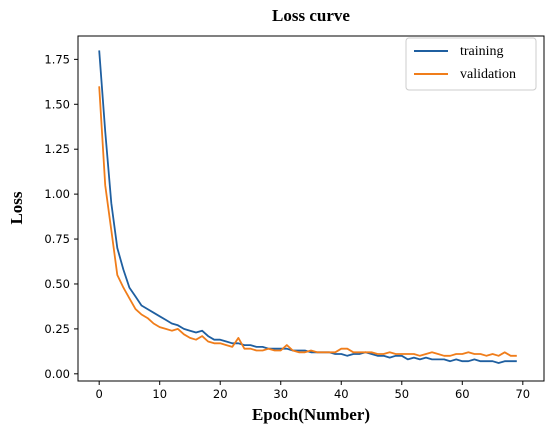  I want to click on y-axis-label: Loss, so click(16, 207).